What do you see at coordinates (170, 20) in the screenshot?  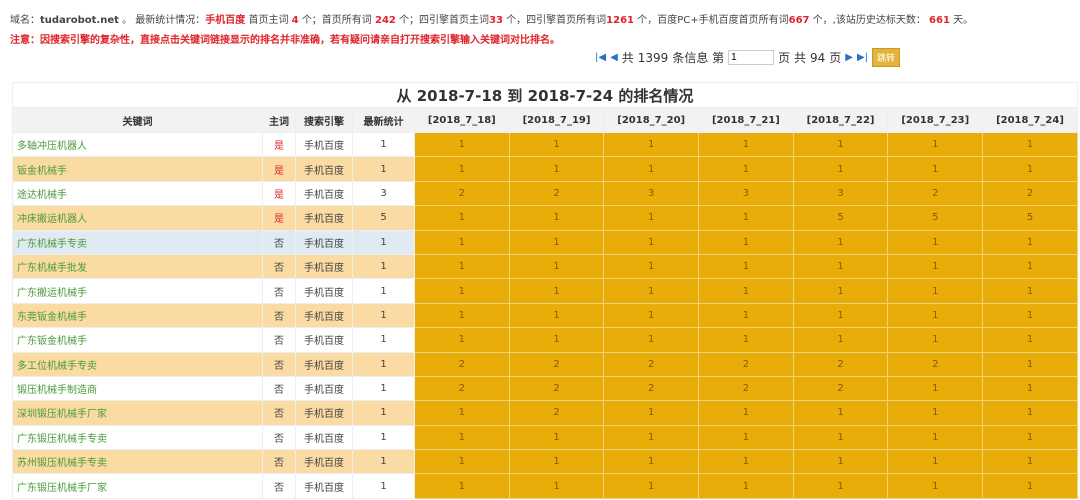 I see `stats-label: 最新统计情况：` at bounding box center [170, 20].